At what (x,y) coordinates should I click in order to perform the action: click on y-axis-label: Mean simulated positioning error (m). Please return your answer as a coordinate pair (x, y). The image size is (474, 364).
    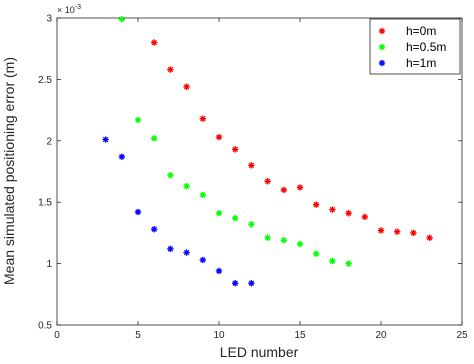
    Looking at the image, I should click on (9, 171).